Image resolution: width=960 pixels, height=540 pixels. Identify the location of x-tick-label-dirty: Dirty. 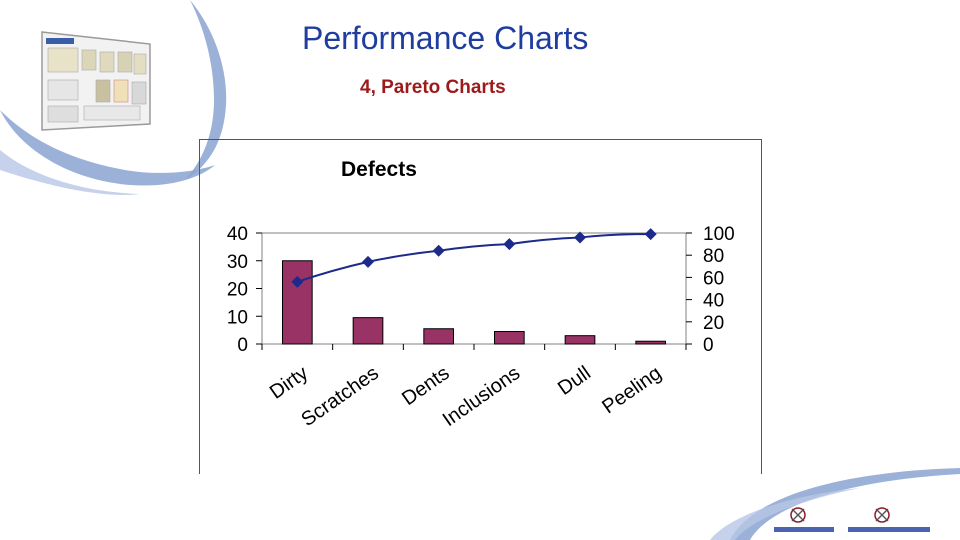
(289, 383).